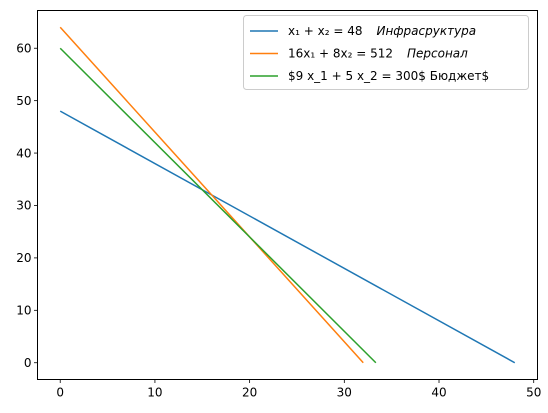 The width and height of the screenshot is (548, 413). I want to click on x-tick-label: 0, so click(60, 393).